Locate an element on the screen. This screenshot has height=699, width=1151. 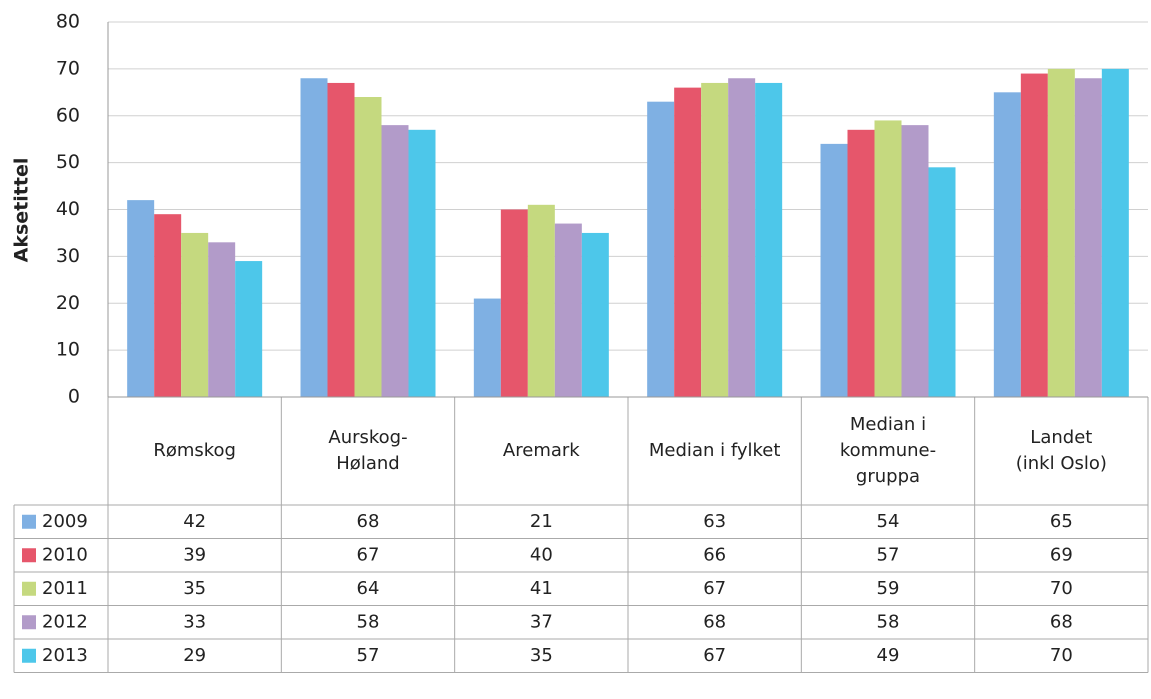
table-value: 33 is located at coordinates (194, 621).